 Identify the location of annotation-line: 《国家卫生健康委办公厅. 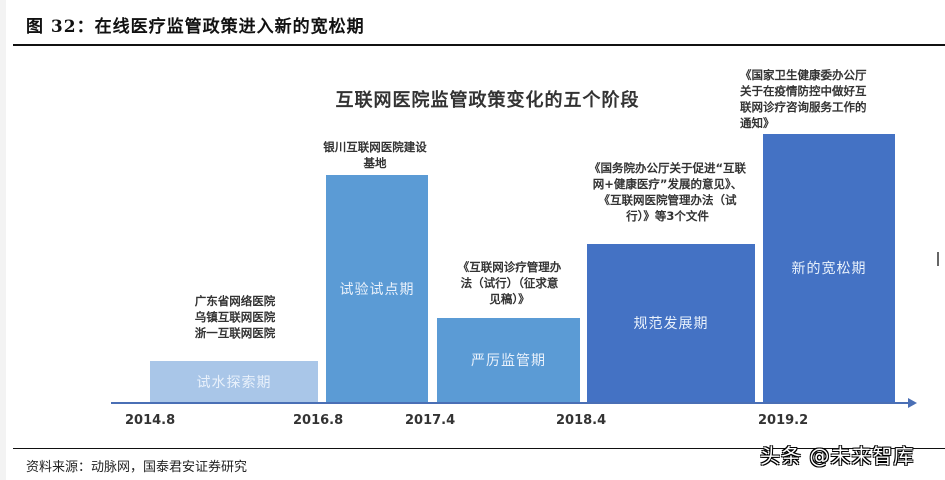
(803, 75).